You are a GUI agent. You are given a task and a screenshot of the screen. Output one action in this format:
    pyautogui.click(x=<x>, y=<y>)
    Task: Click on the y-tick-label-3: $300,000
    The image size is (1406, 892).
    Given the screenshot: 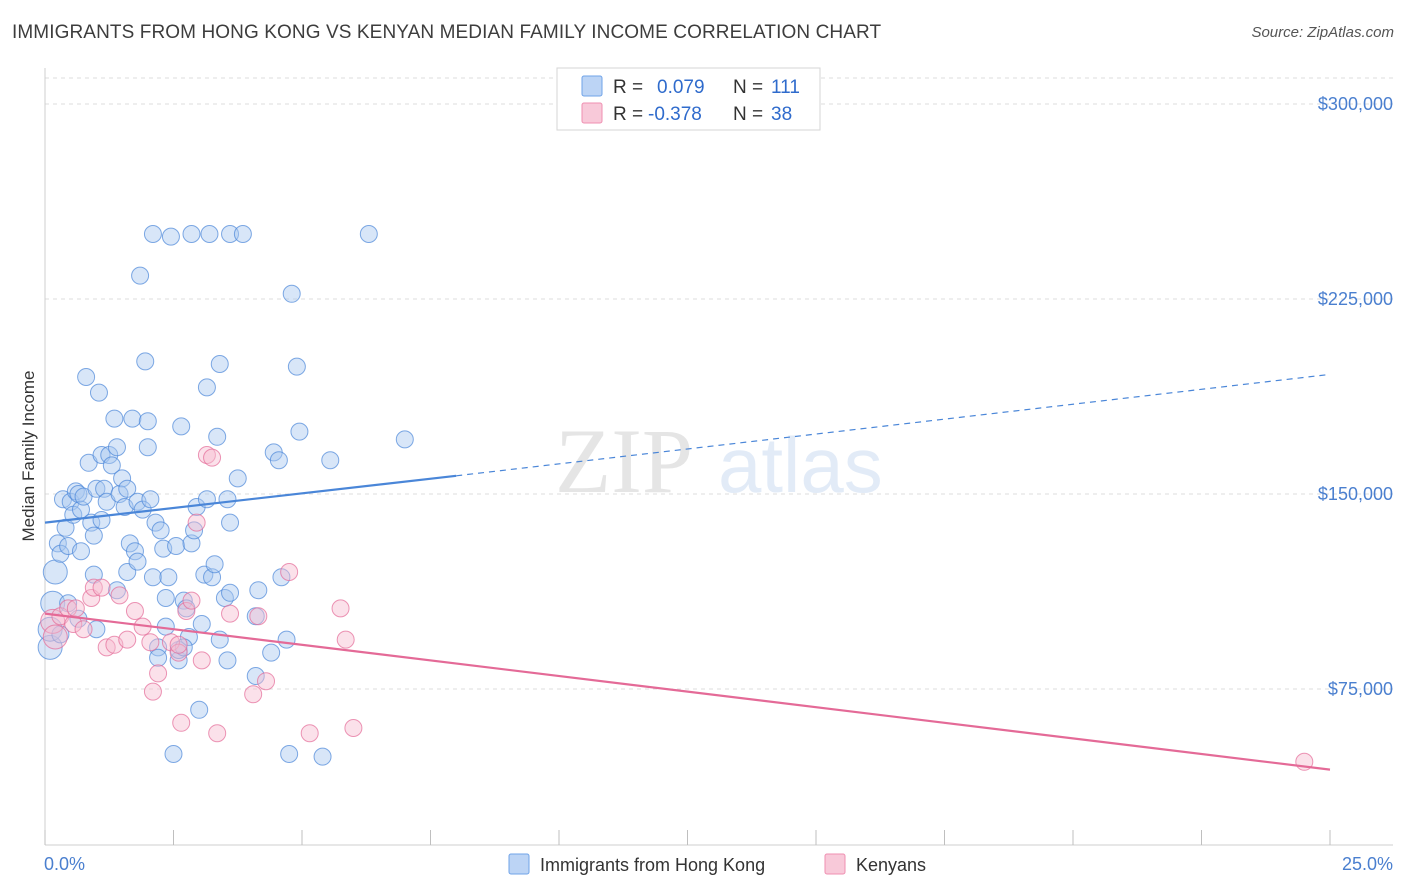 What is the action you would take?
    pyautogui.click(x=1355, y=104)
    